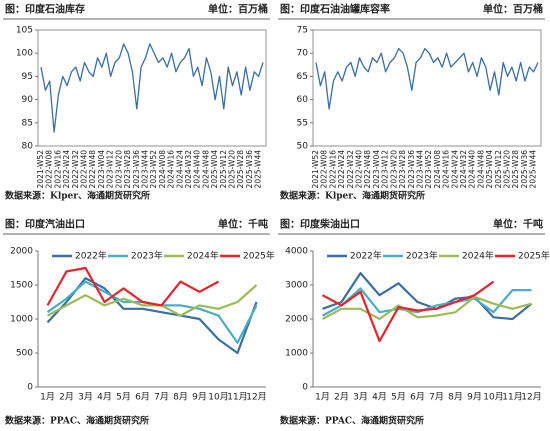 Image resolution: width=550 pixels, height=431 pixels. I want to click on y-tick-label: 0, so click(30, 388).